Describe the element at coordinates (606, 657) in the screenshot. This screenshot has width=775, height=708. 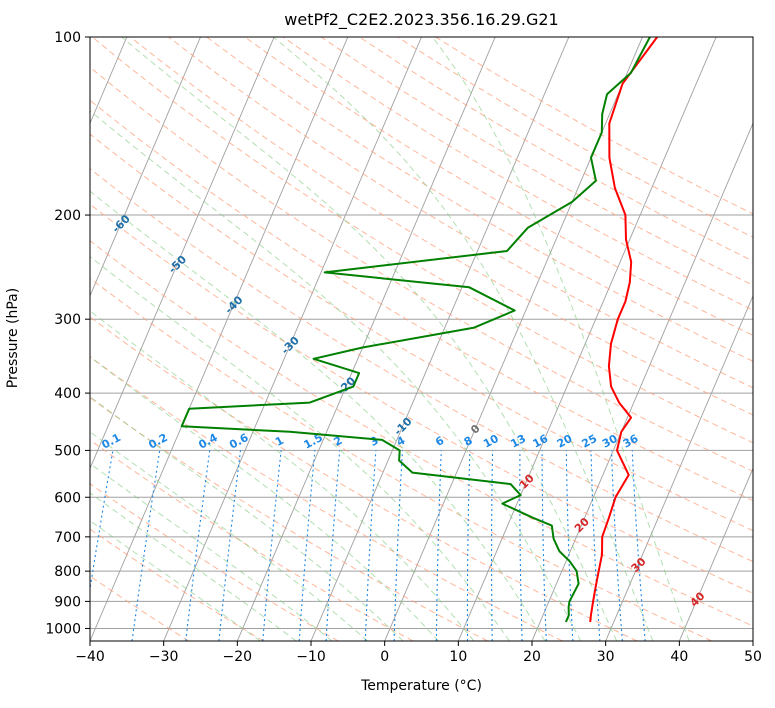
I see `x-tick-label: 30` at that location.